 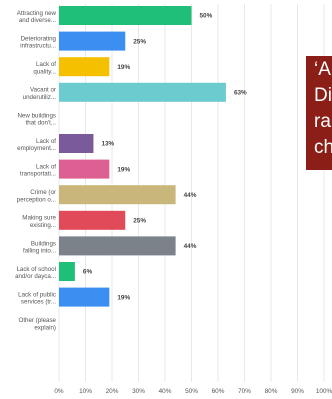 What do you see at coordinates (322, 121) in the screenshot?
I see `overlay-line: ra` at bounding box center [322, 121].